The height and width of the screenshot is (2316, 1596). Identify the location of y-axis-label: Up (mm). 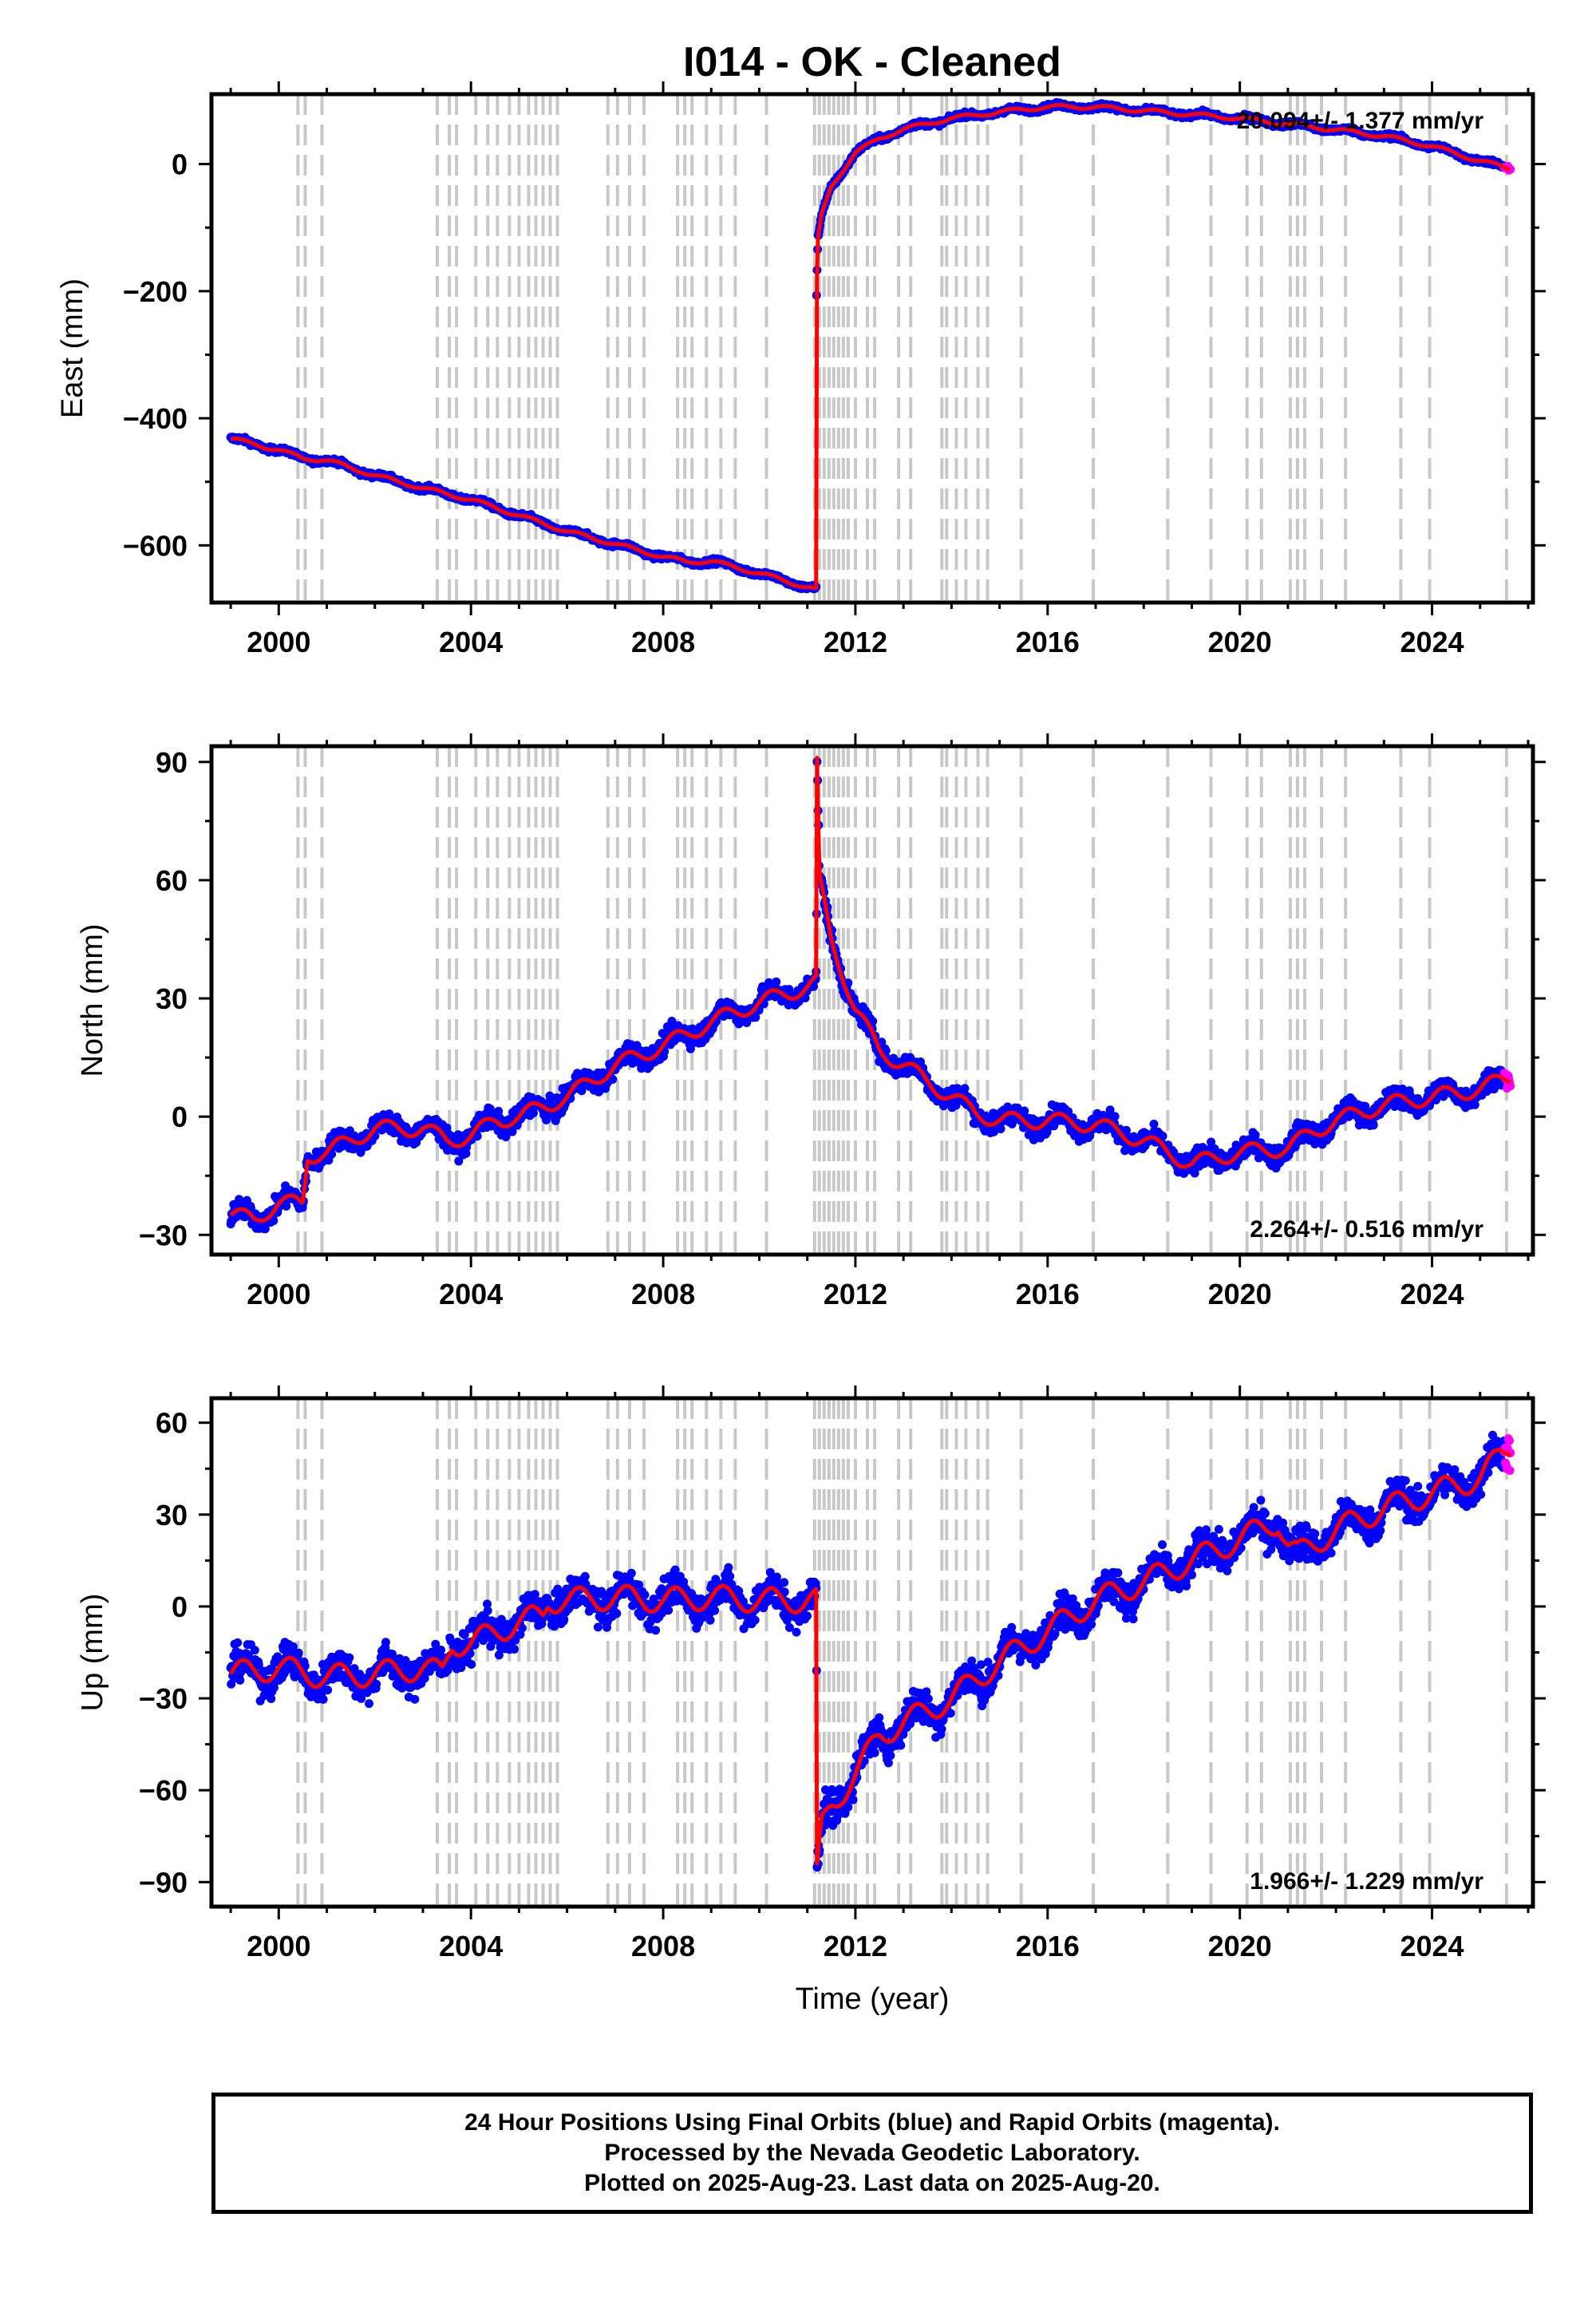
(92, 1653).